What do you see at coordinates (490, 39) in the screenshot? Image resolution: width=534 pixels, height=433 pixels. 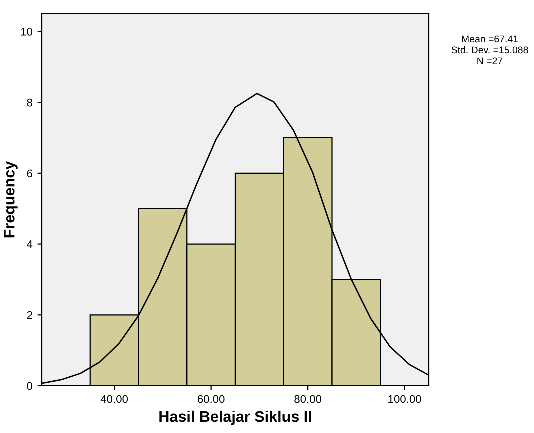 I see `text: Mean =67.41` at bounding box center [490, 39].